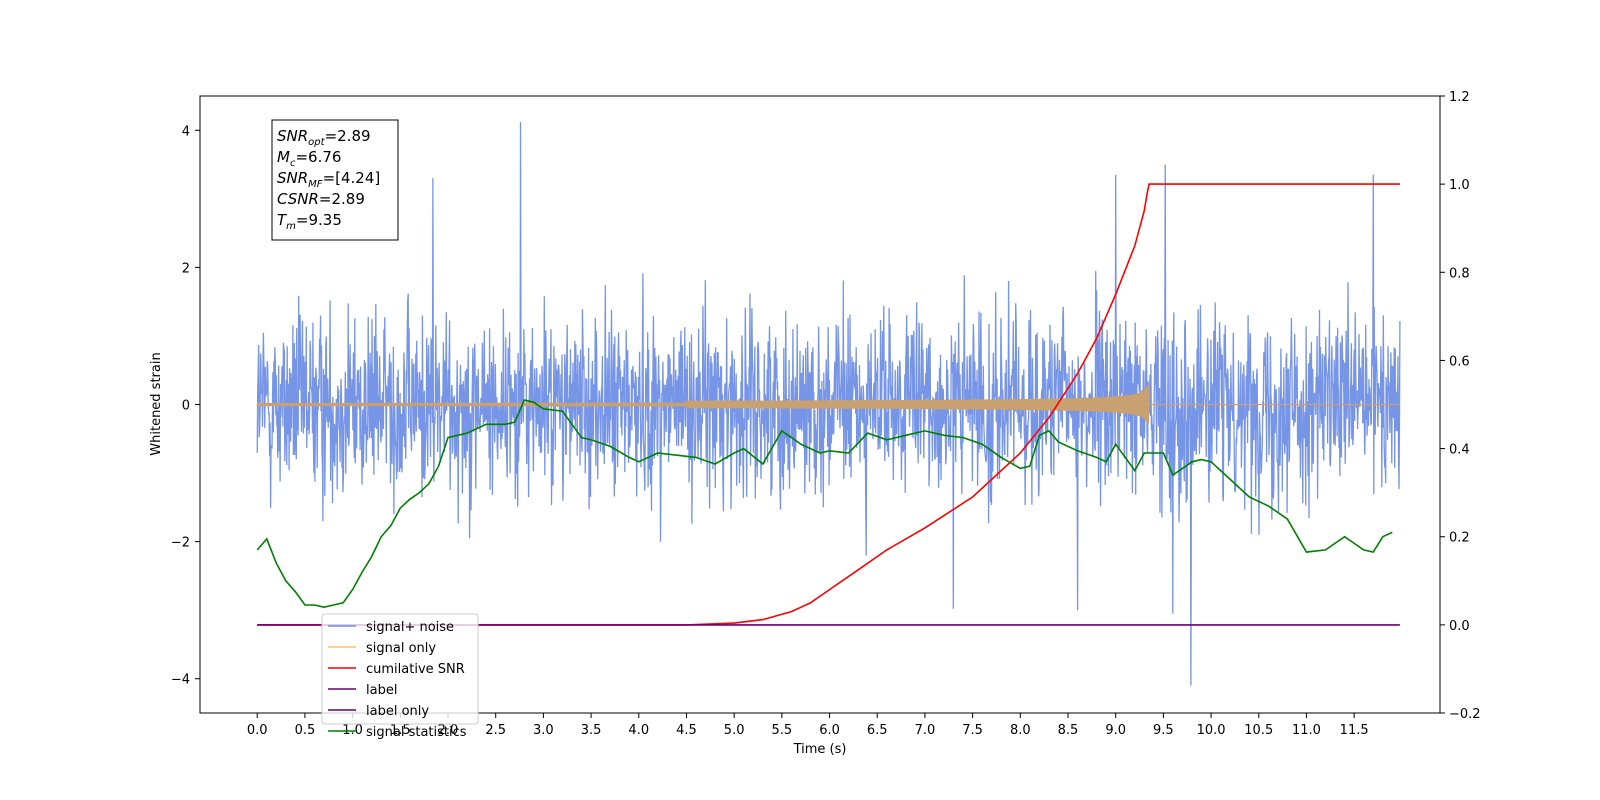 The width and height of the screenshot is (1600, 800). What do you see at coordinates (686, 730) in the screenshot?
I see `x-tick-label-9: 4.5` at bounding box center [686, 730].